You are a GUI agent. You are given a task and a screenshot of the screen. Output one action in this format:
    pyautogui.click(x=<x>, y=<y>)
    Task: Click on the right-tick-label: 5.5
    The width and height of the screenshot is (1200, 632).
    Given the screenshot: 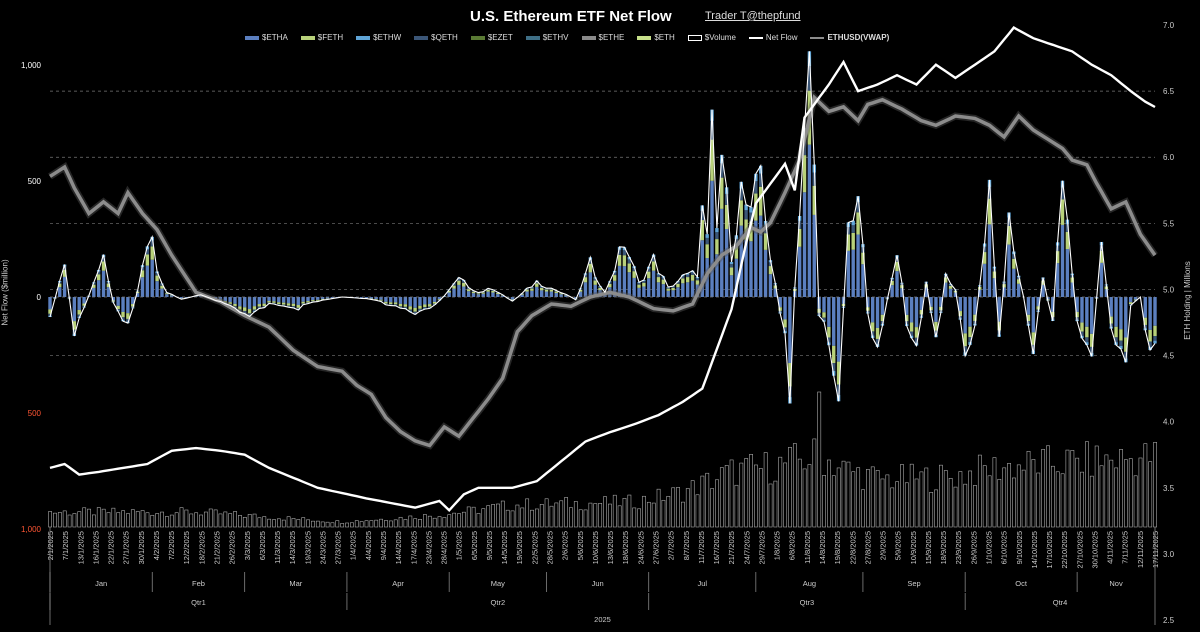 What is the action you would take?
    pyautogui.click(x=1169, y=223)
    